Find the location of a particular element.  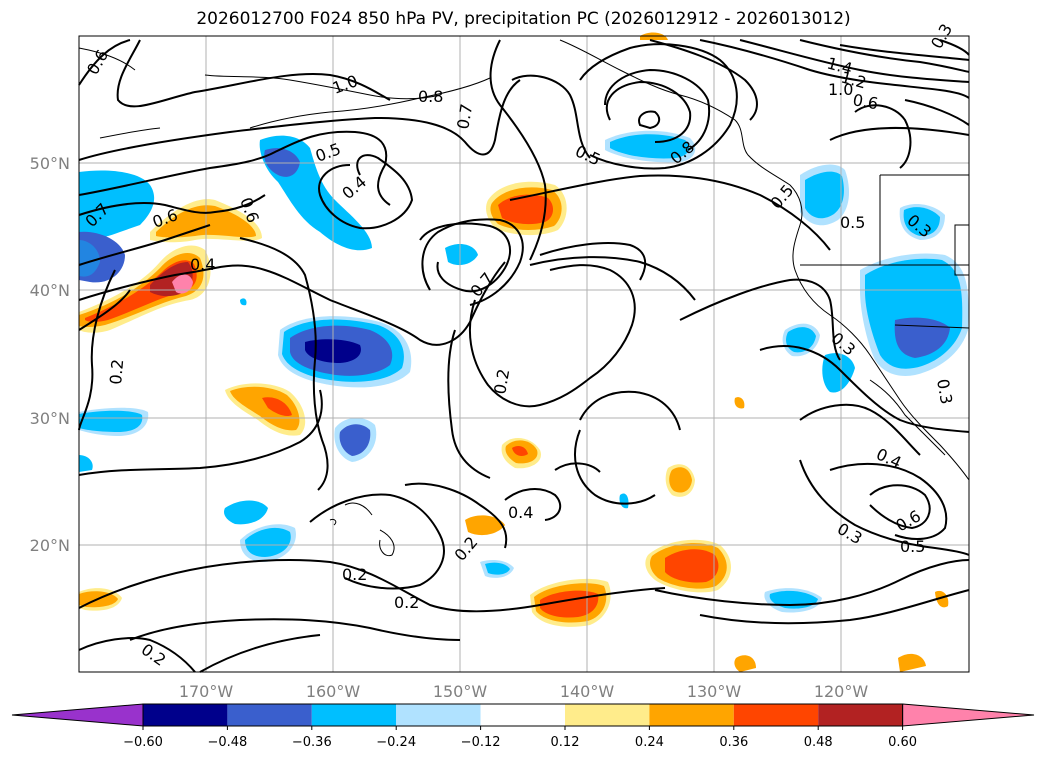

colorbar-tick-label: 0.48 is located at coordinates (818, 742).